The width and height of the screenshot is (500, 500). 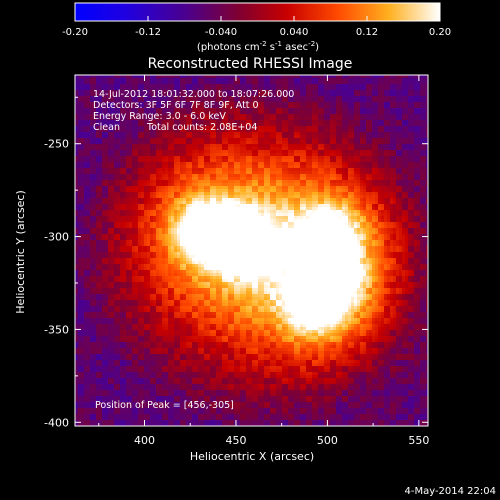 What do you see at coordinates (258, 46) in the screenshot?
I see `colorbar-units: (photons cm-2 s-1 asec-2)` at bounding box center [258, 46].